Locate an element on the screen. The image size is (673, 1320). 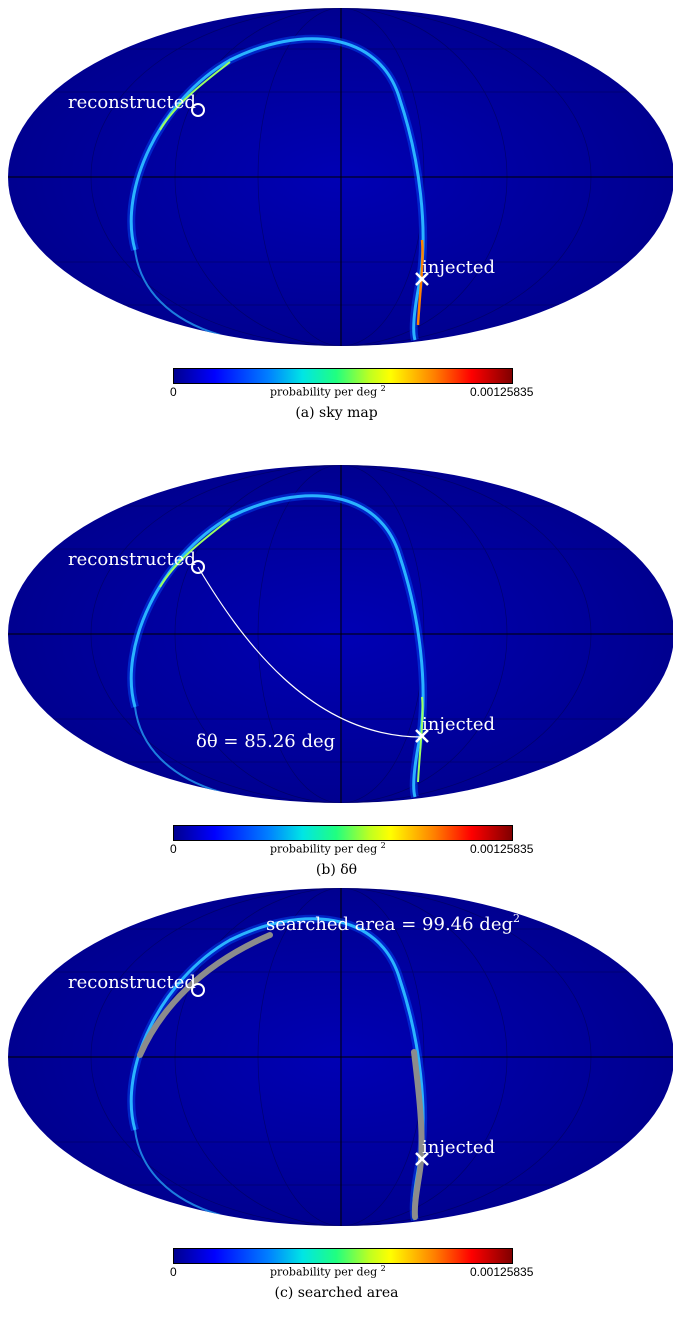
great-circle-arc is located at coordinates (310, 652).